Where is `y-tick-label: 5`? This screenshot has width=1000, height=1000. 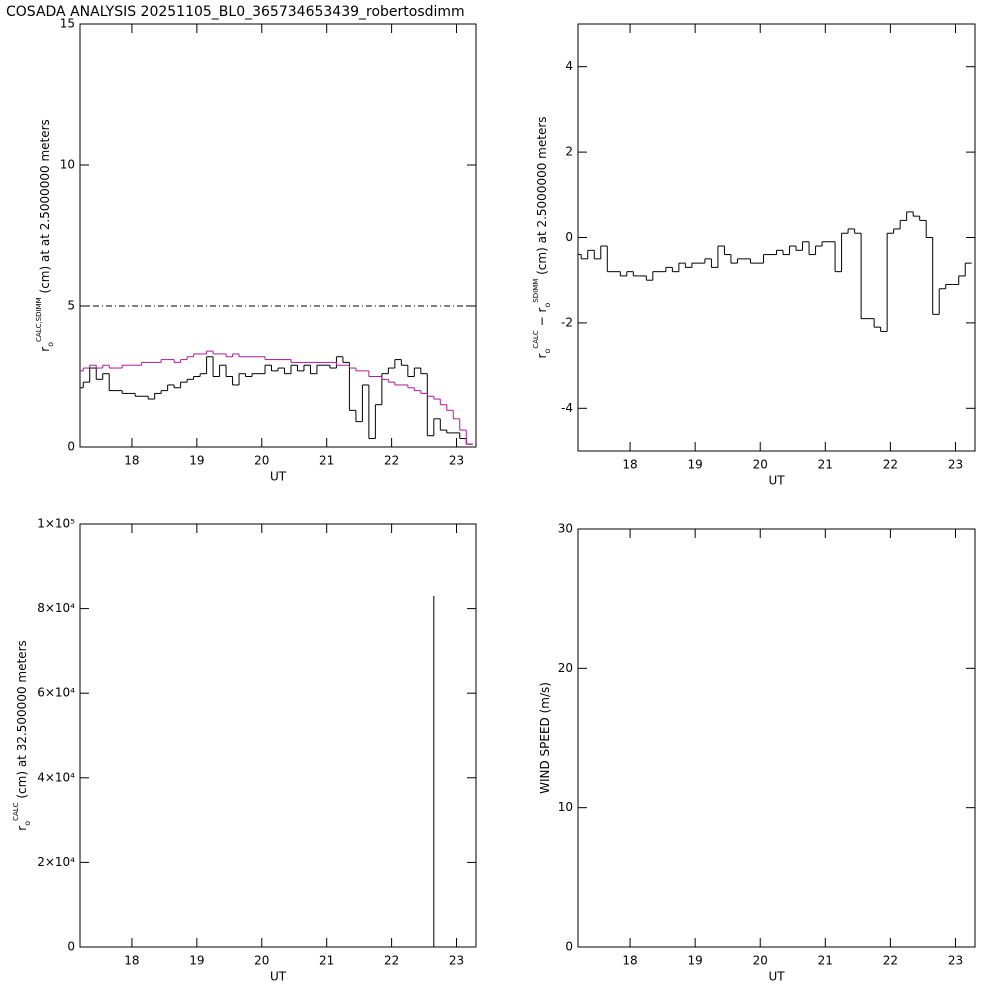 y-tick-label: 5 is located at coordinates (71, 306).